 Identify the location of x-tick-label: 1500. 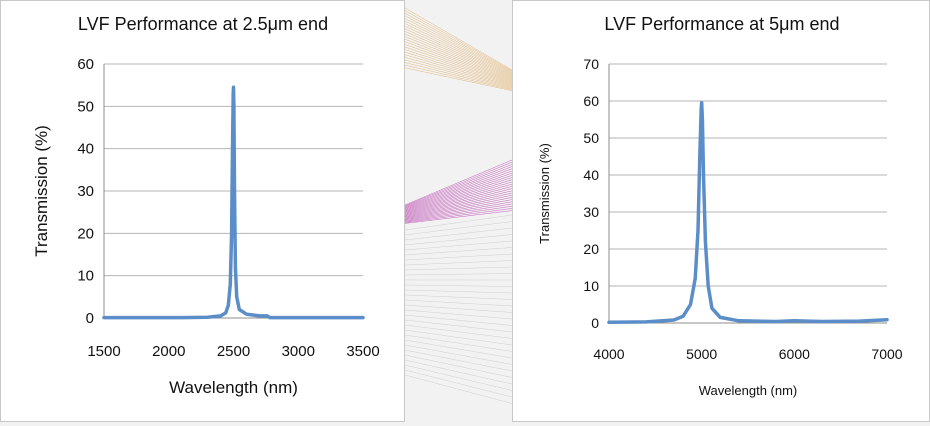
(103, 351).